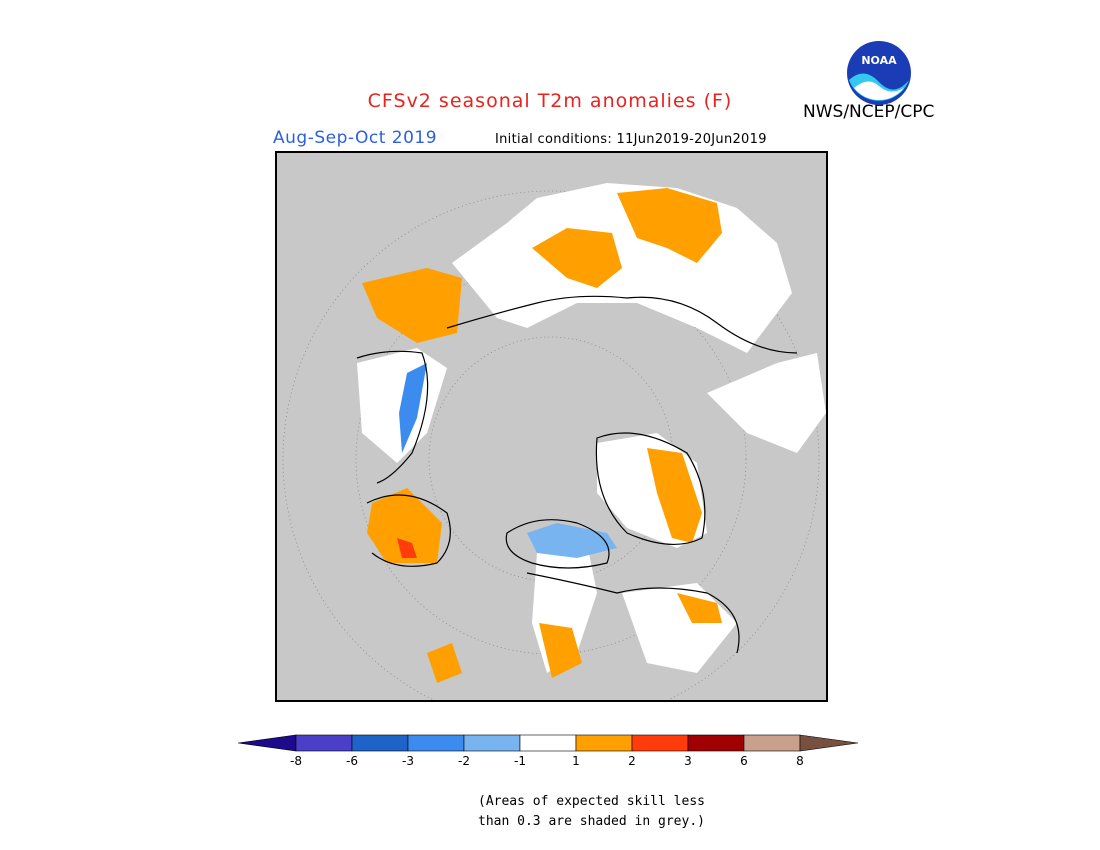 This screenshot has height=850, width=1100. Describe the element at coordinates (464, 761) in the screenshot. I see `legend-tick-label: -2` at that location.